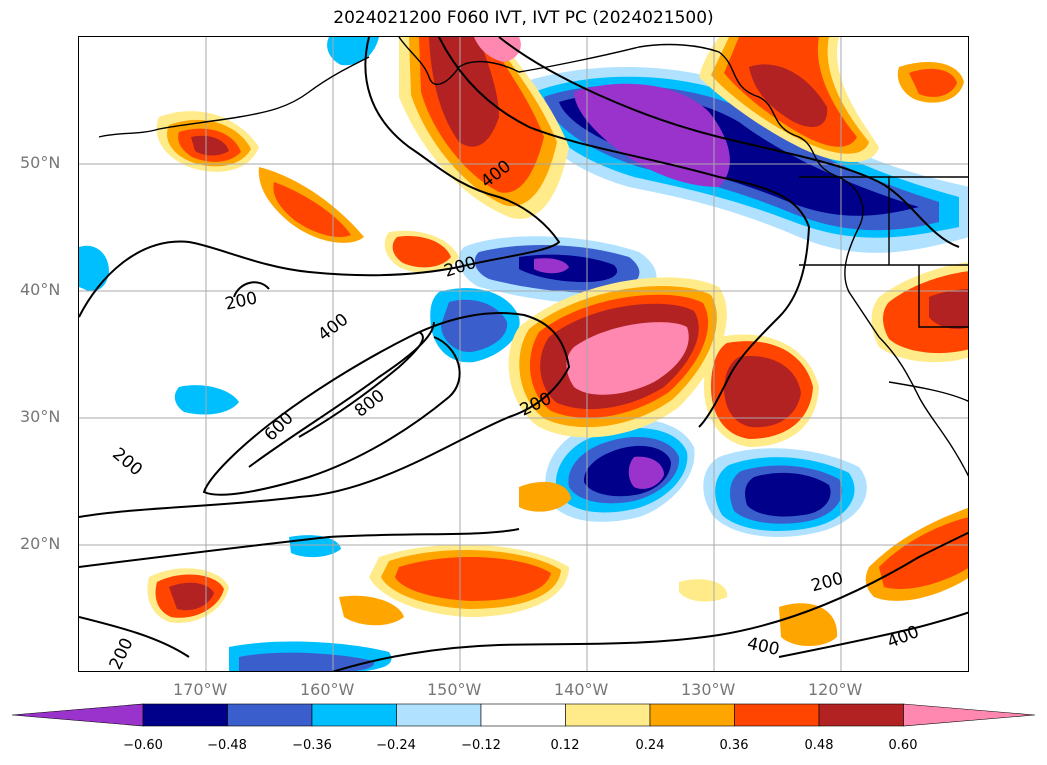  What do you see at coordinates (279, 426) in the screenshot?
I see `contour-label: 600` at bounding box center [279, 426].